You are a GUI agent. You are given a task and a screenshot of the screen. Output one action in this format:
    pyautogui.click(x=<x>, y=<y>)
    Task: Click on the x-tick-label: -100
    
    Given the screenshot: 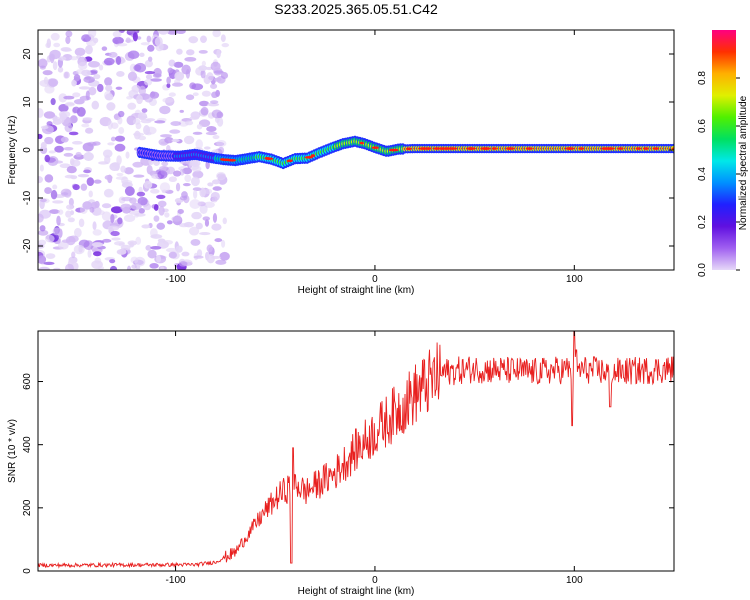 What is the action you would take?
    pyautogui.click(x=176, y=580)
    